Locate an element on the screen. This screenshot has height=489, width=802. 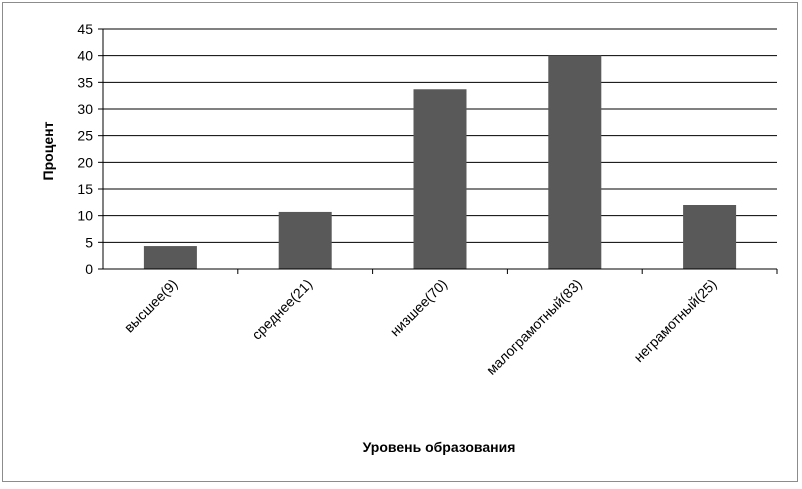
y-tick-label: 15 is located at coordinates (85, 189).